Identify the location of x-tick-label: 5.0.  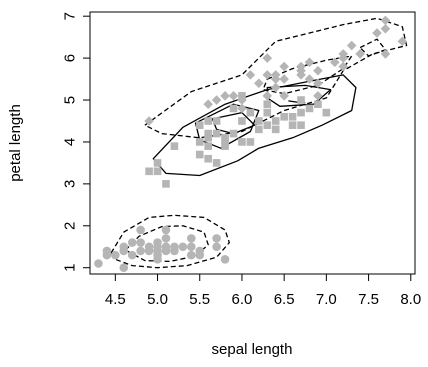
(157, 299).